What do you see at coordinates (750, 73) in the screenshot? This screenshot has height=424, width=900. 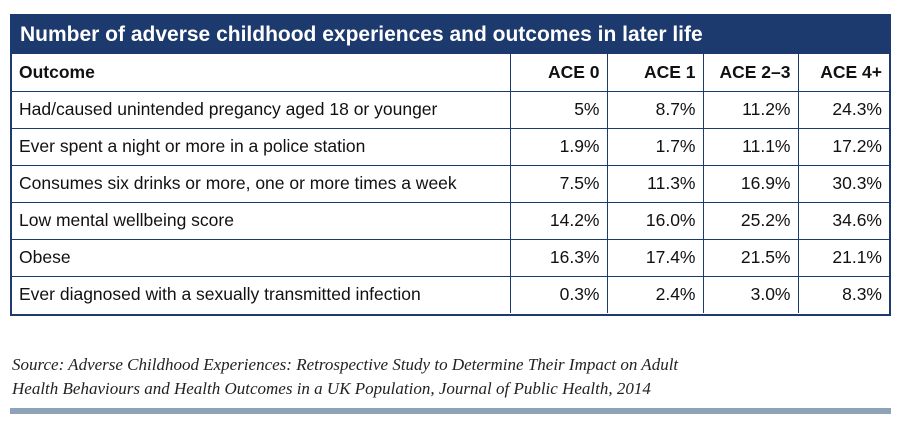 I see `column-header-ace-2-3: ACE 2–3` at bounding box center [750, 73].